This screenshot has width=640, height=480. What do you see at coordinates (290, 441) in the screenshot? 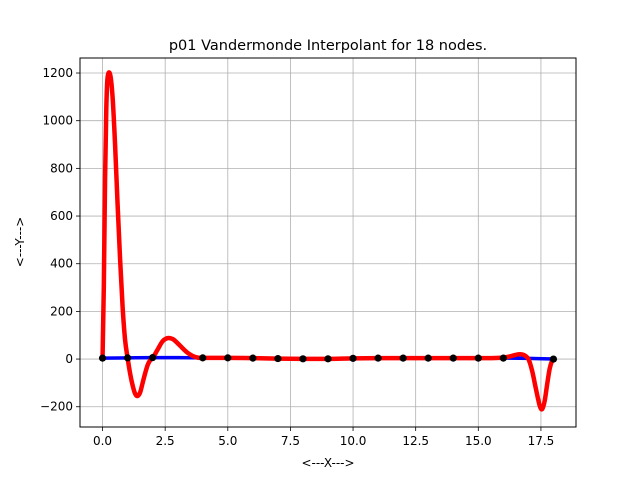
I see `x-tick-label: 7.5` at bounding box center [290, 441].